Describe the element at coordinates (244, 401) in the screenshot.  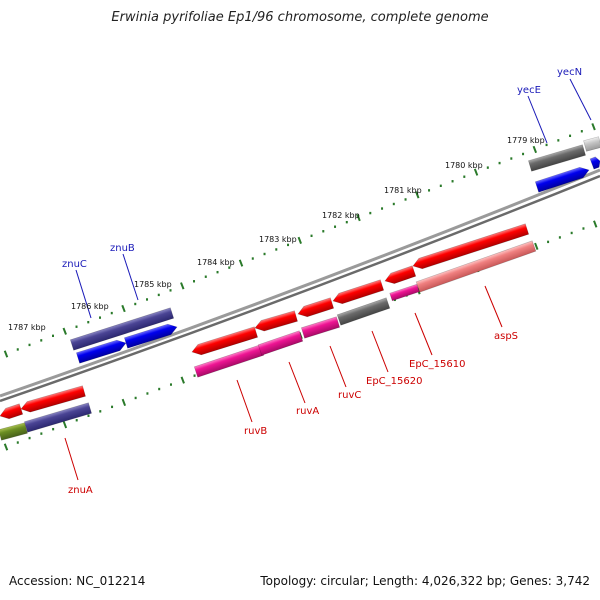
I see `leader-ruvB` at that location.